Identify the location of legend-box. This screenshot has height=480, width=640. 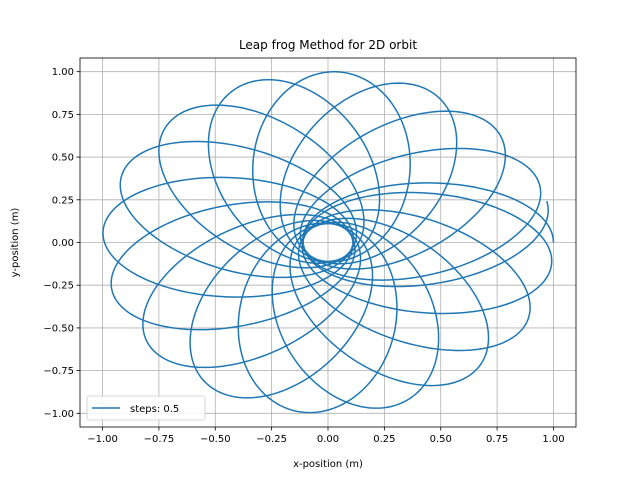
(146, 408).